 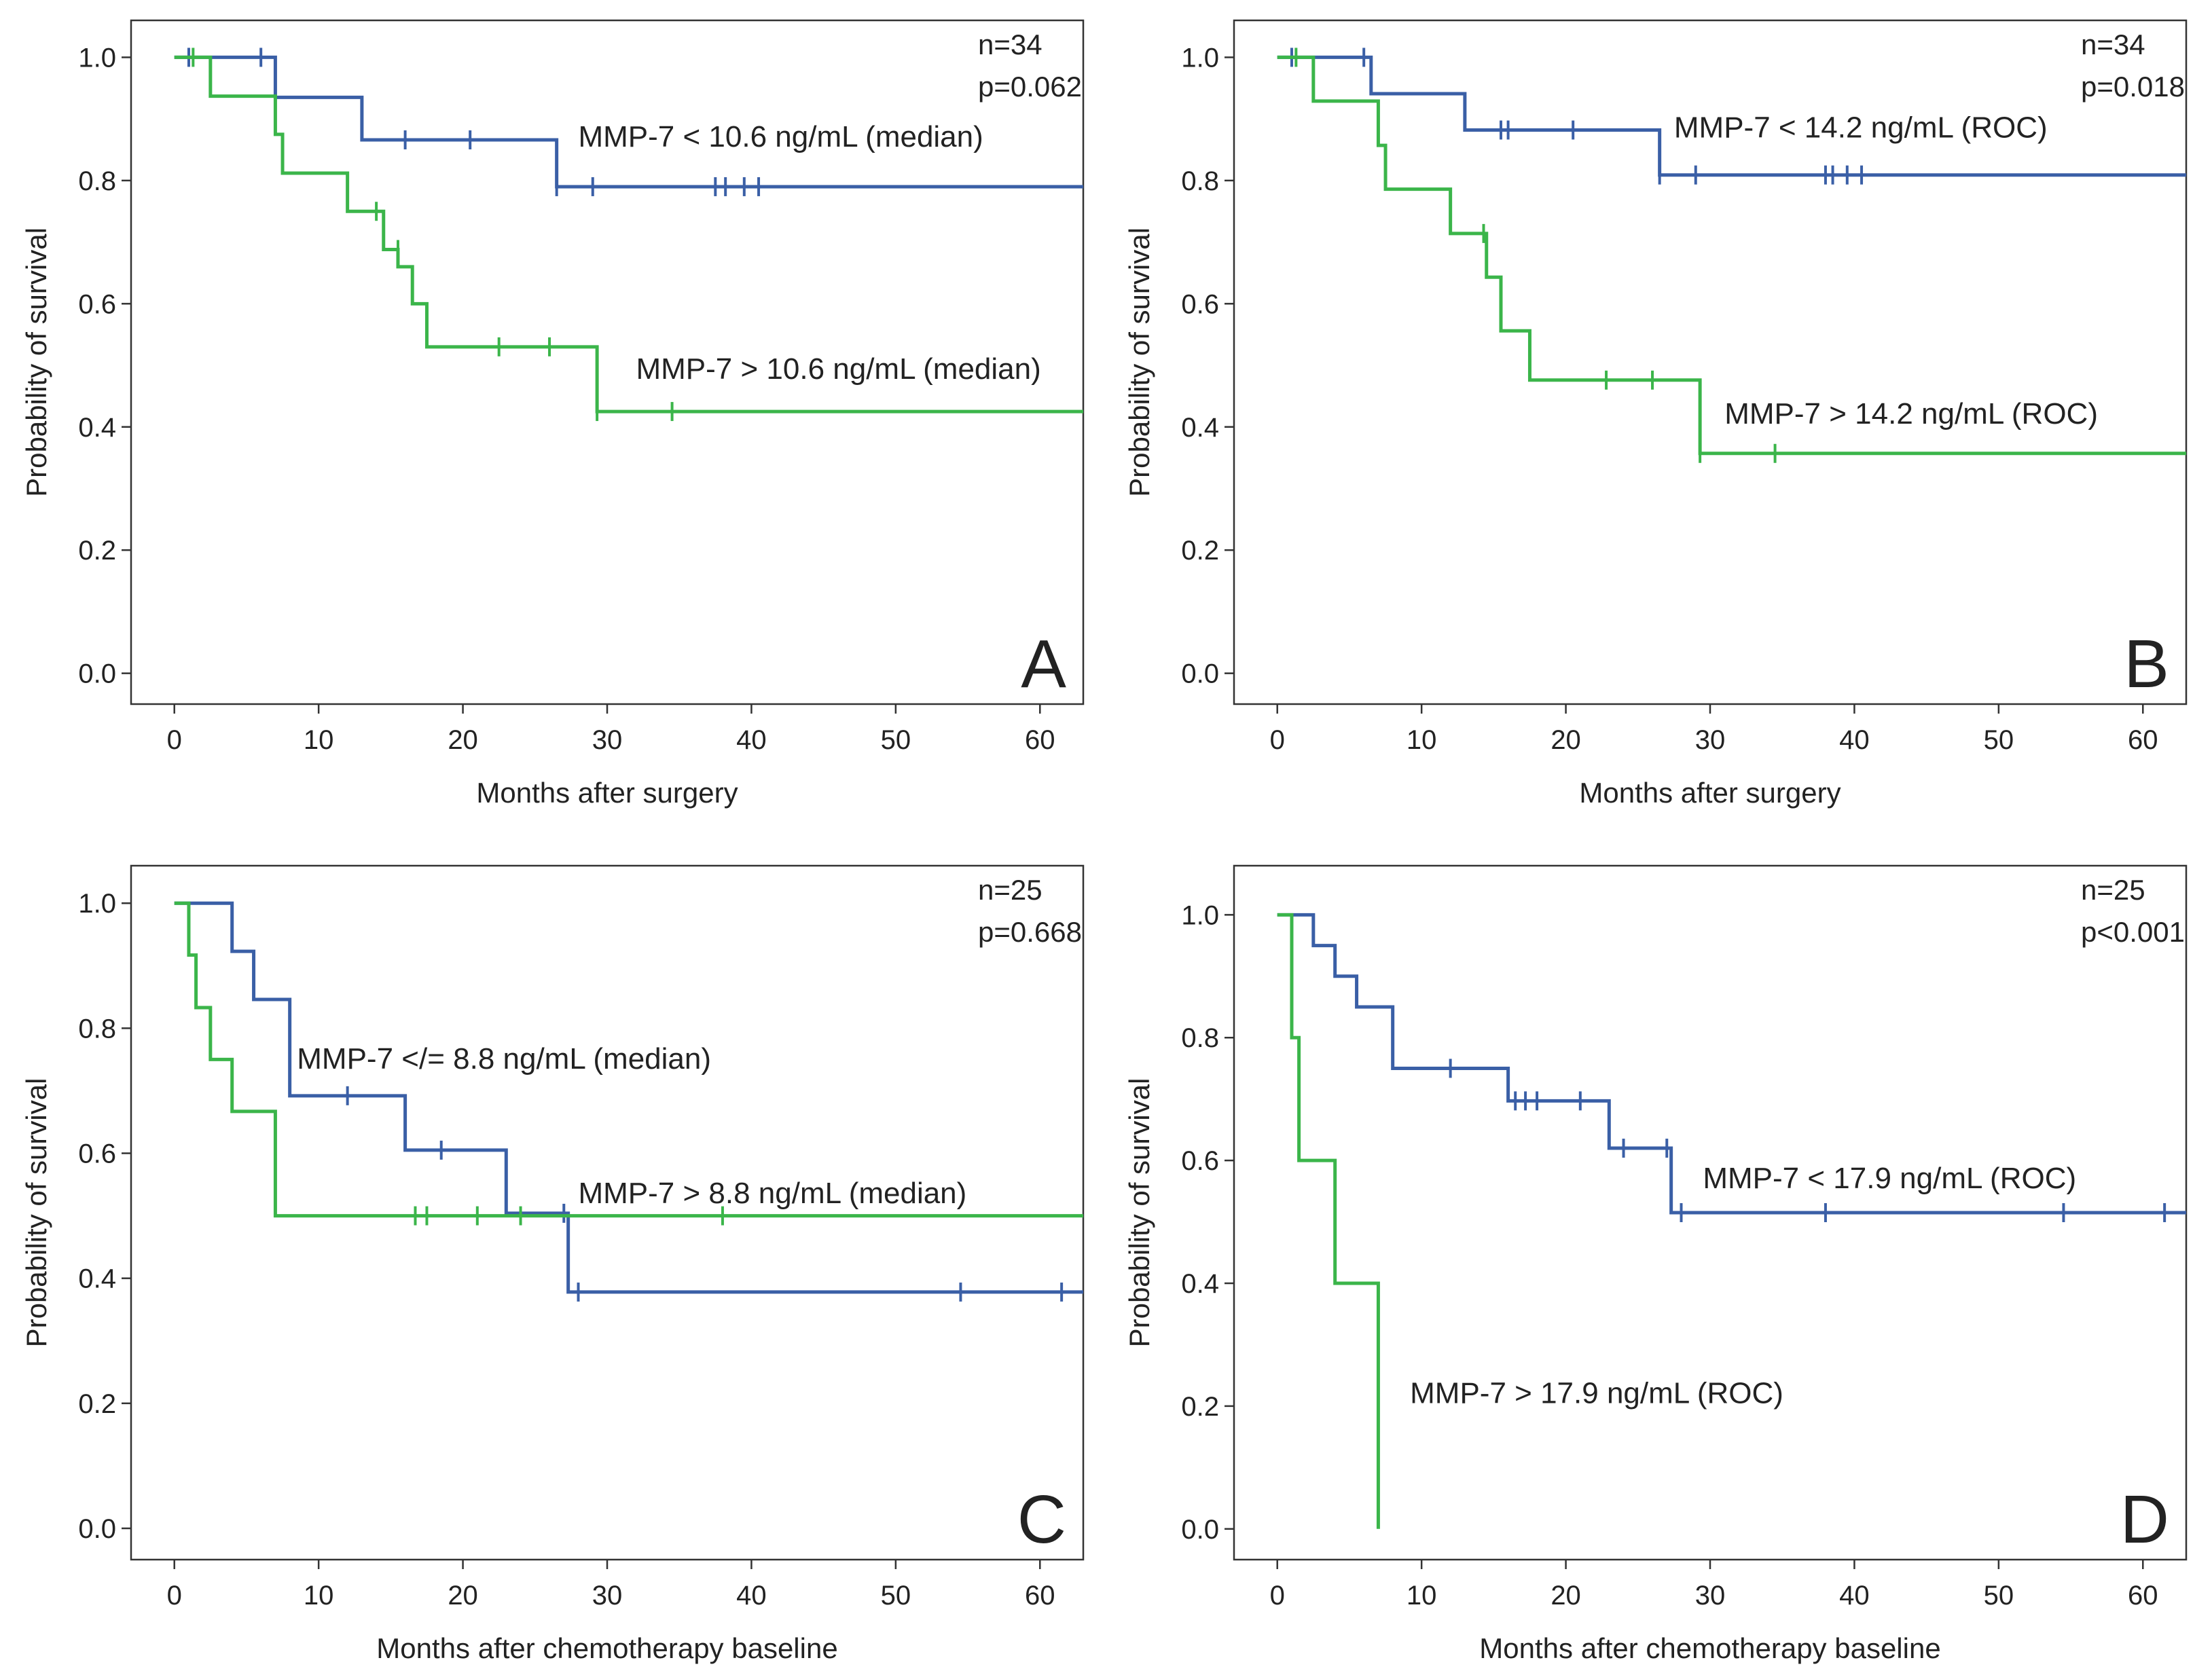 I want to click on panel-letter: C, so click(x=1041, y=1520).